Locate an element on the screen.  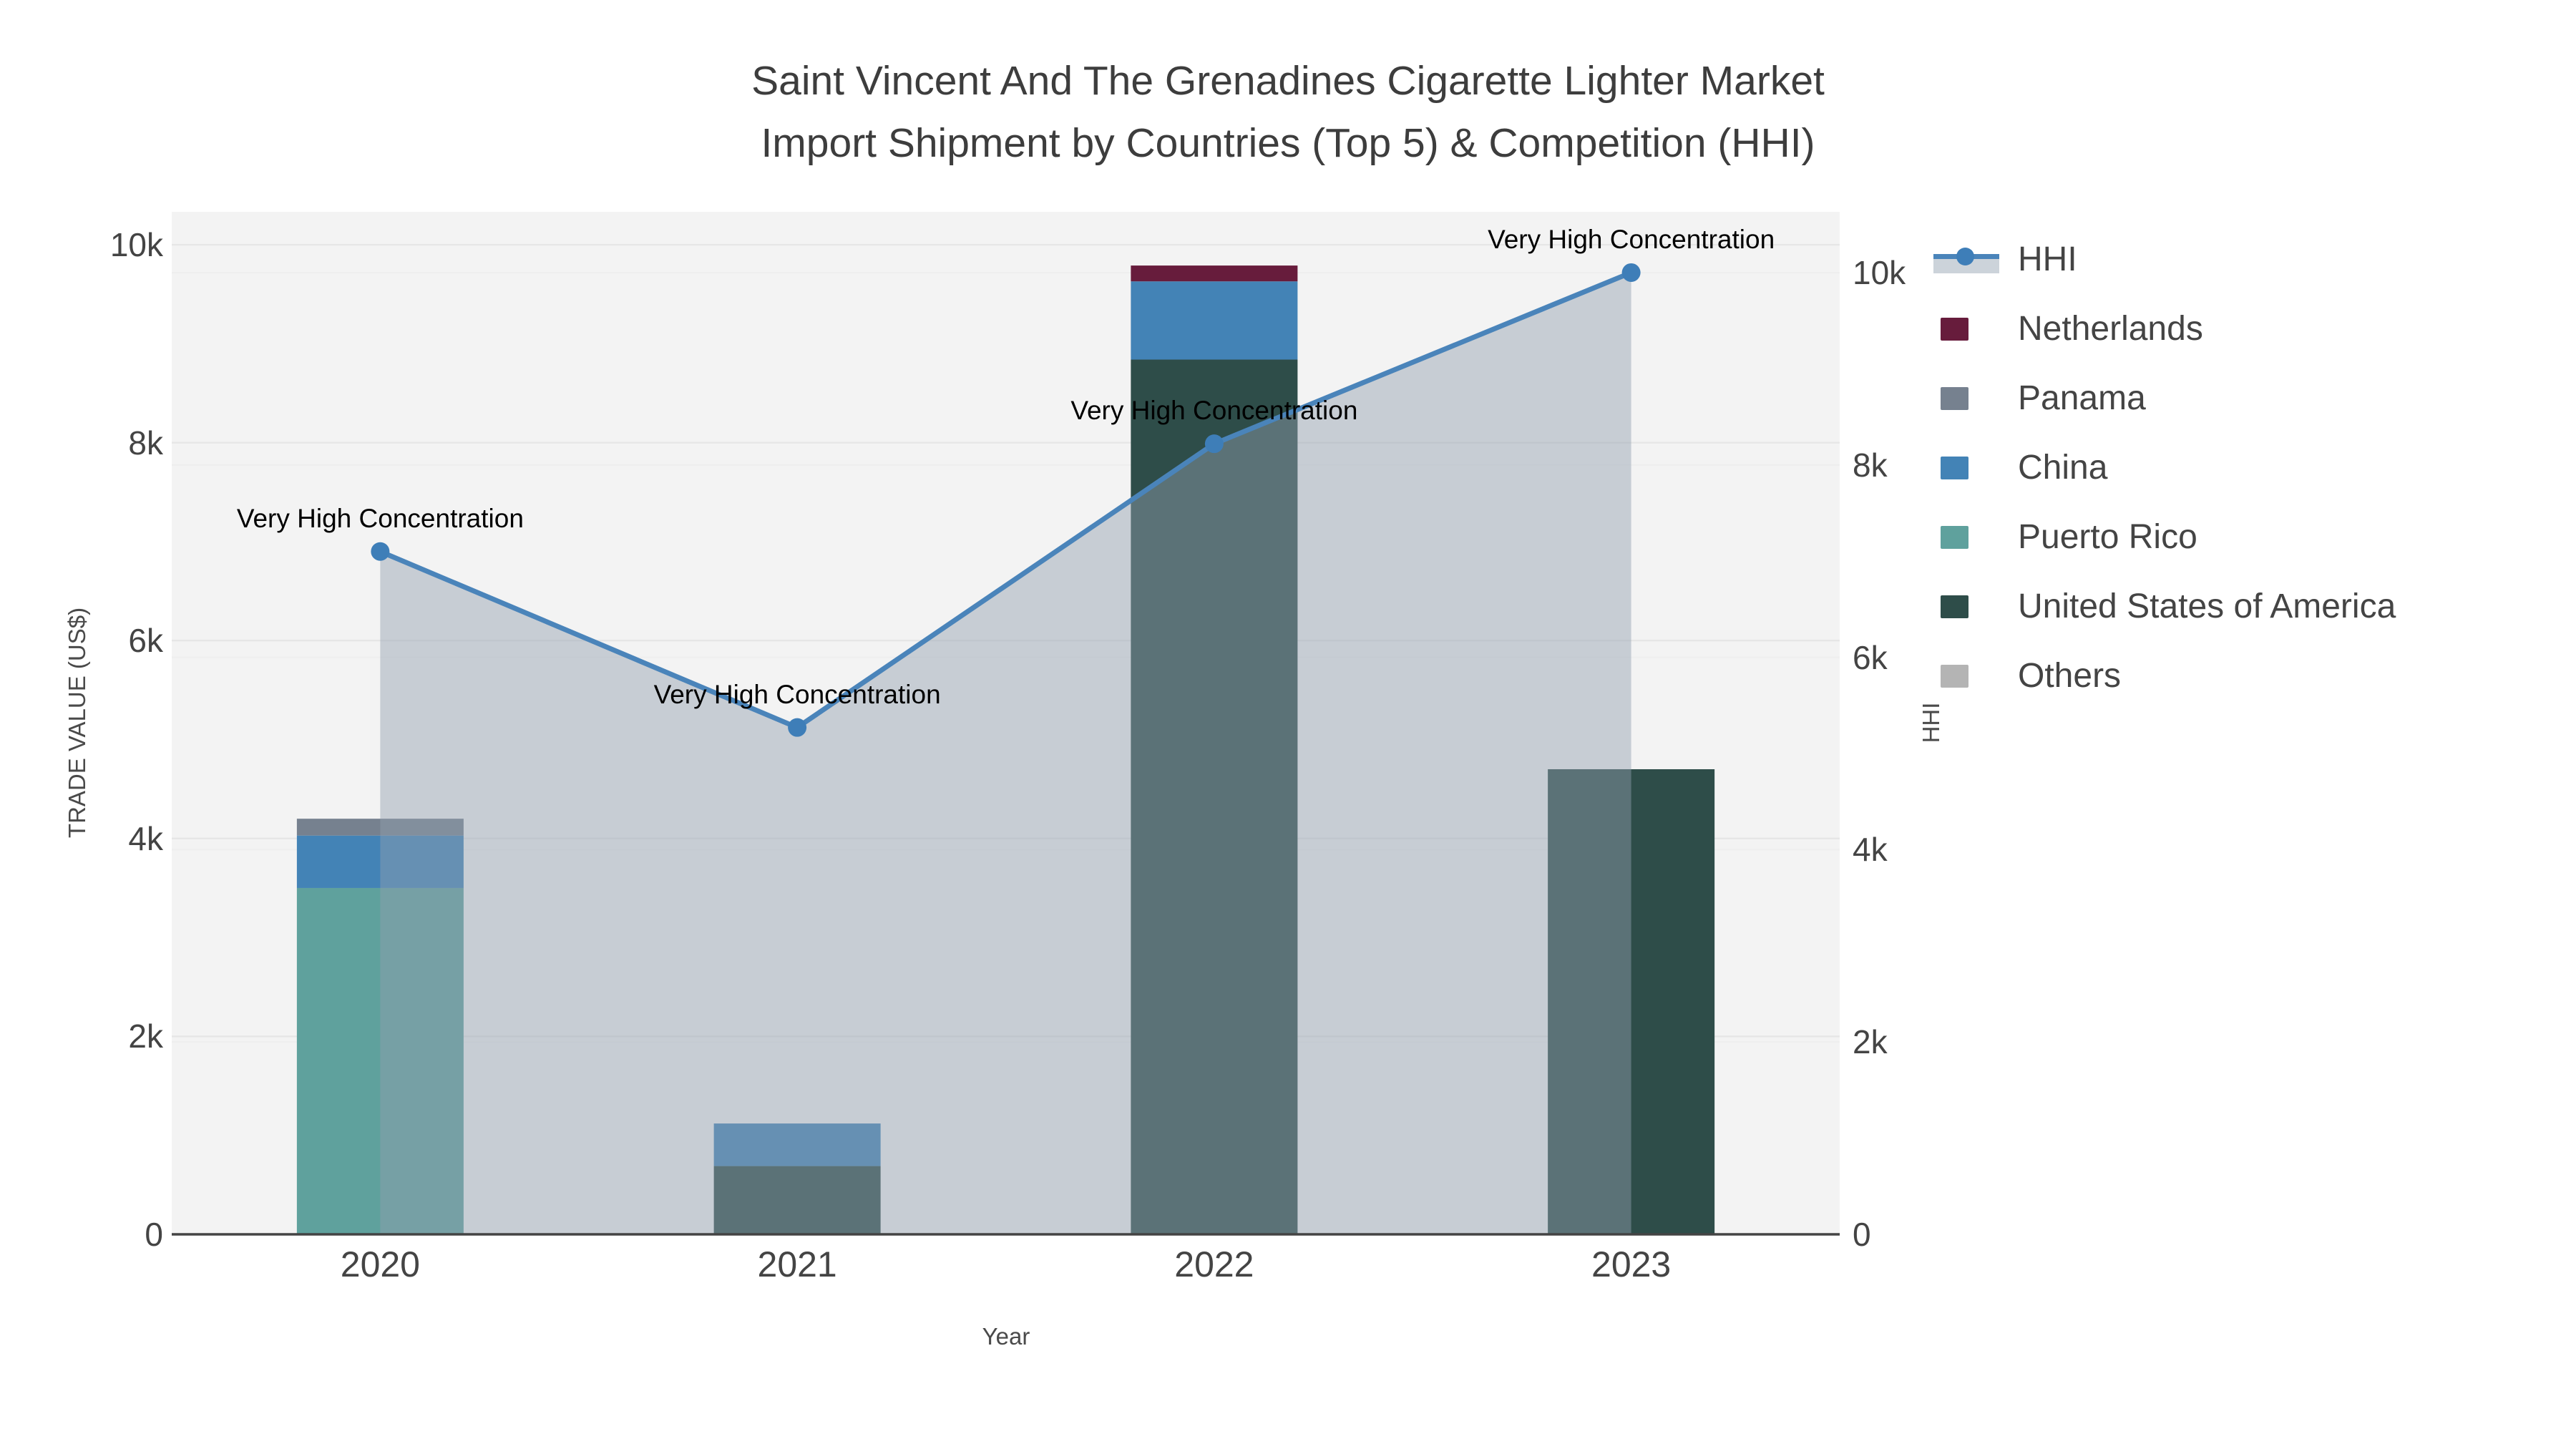
bar-segment-netherlands-2022 is located at coordinates (1214, 273).